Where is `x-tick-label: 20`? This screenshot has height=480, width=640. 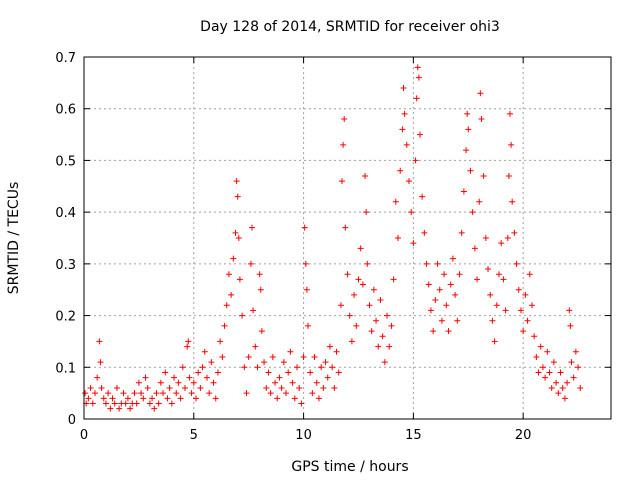
x-tick-label: 20 is located at coordinates (523, 435).